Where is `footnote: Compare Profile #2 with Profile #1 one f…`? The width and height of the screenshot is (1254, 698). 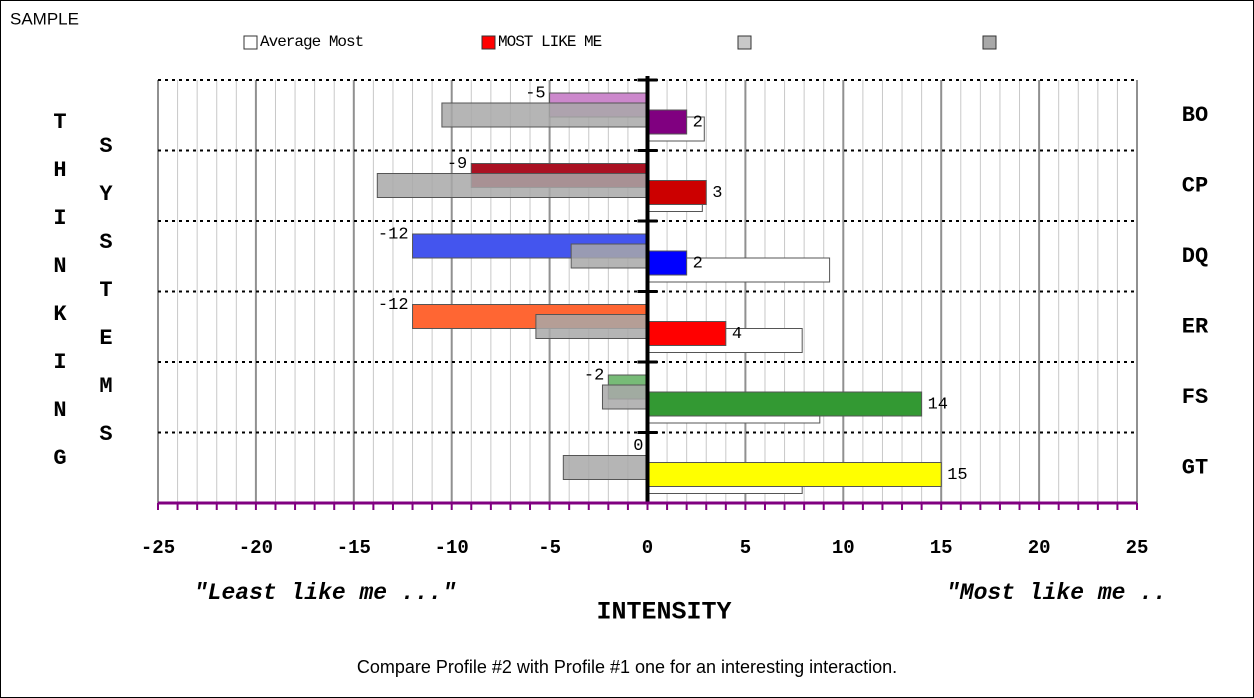
footnote: Compare Profile #2 with Profile #1 one f… is located at coordinates (627, 667).